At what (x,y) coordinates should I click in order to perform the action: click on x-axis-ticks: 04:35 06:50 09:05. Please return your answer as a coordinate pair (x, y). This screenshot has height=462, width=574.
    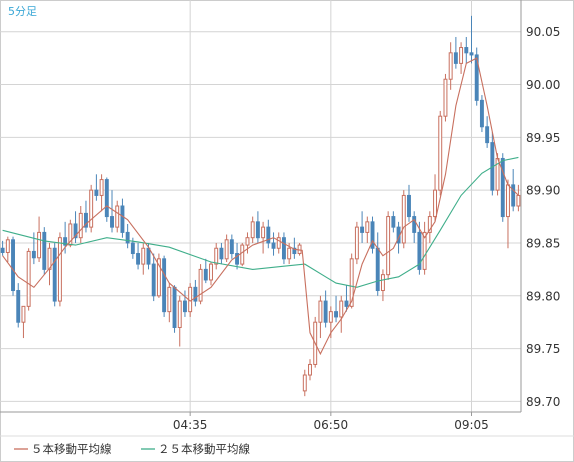
    Looking at the image, I should click on (331, 422).